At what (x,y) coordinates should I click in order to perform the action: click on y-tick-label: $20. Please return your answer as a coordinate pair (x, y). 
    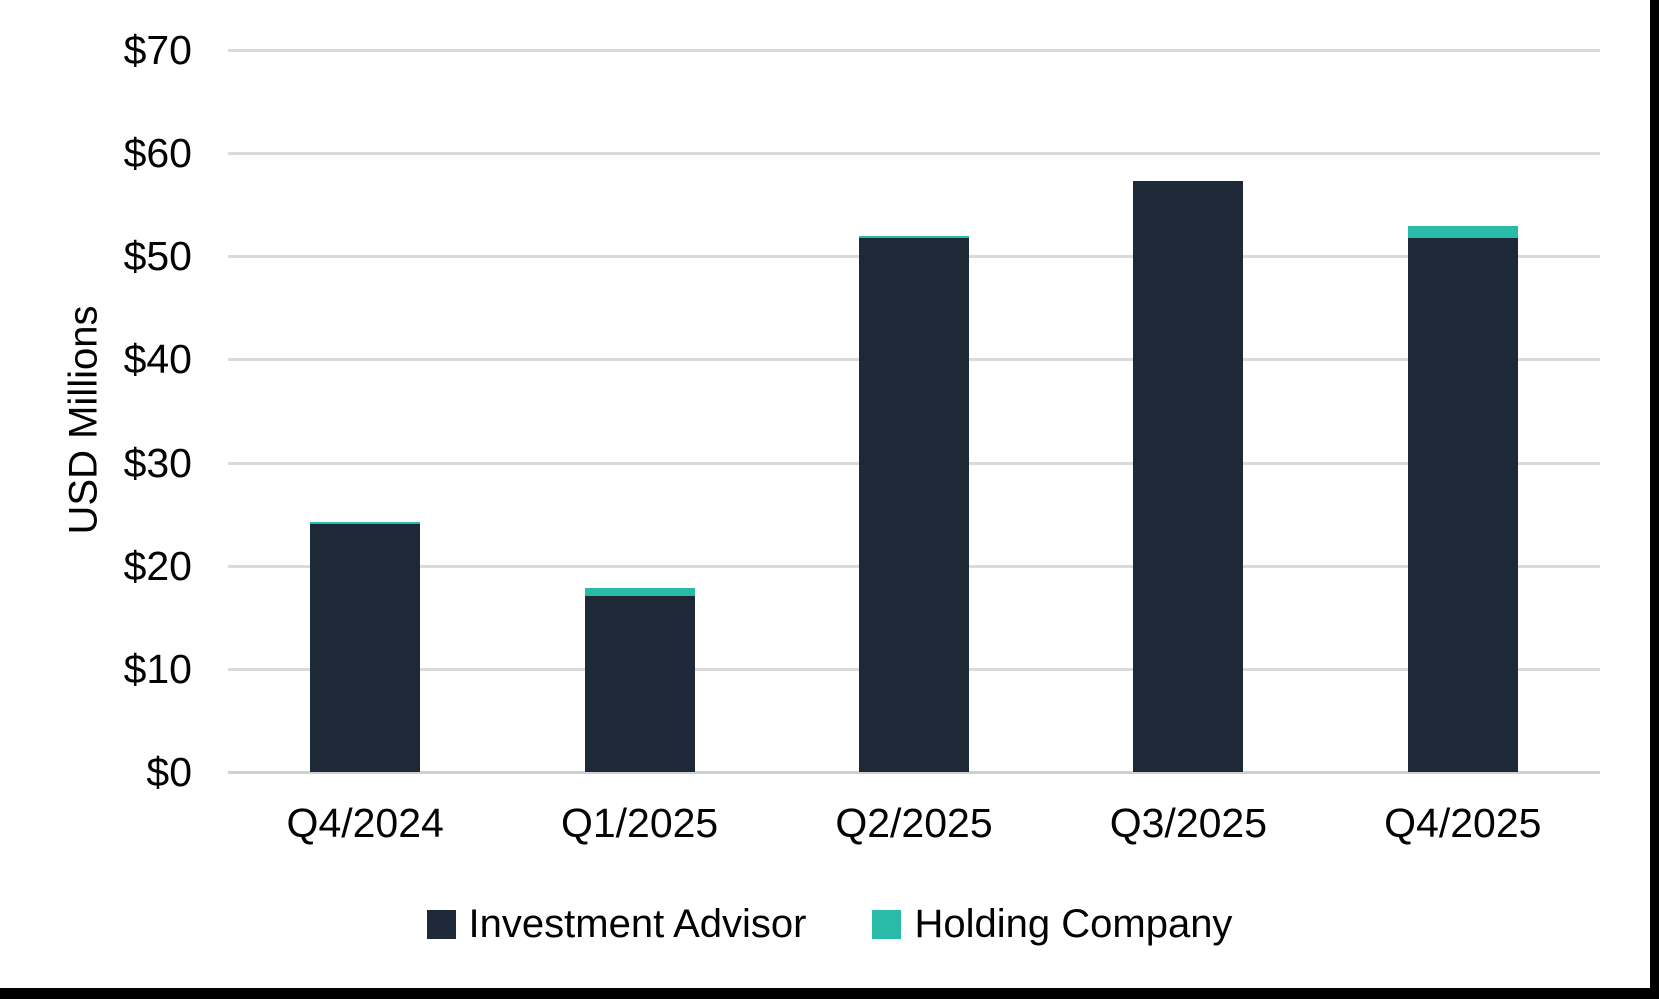
    Looking at the image, I should click on (157, 565).